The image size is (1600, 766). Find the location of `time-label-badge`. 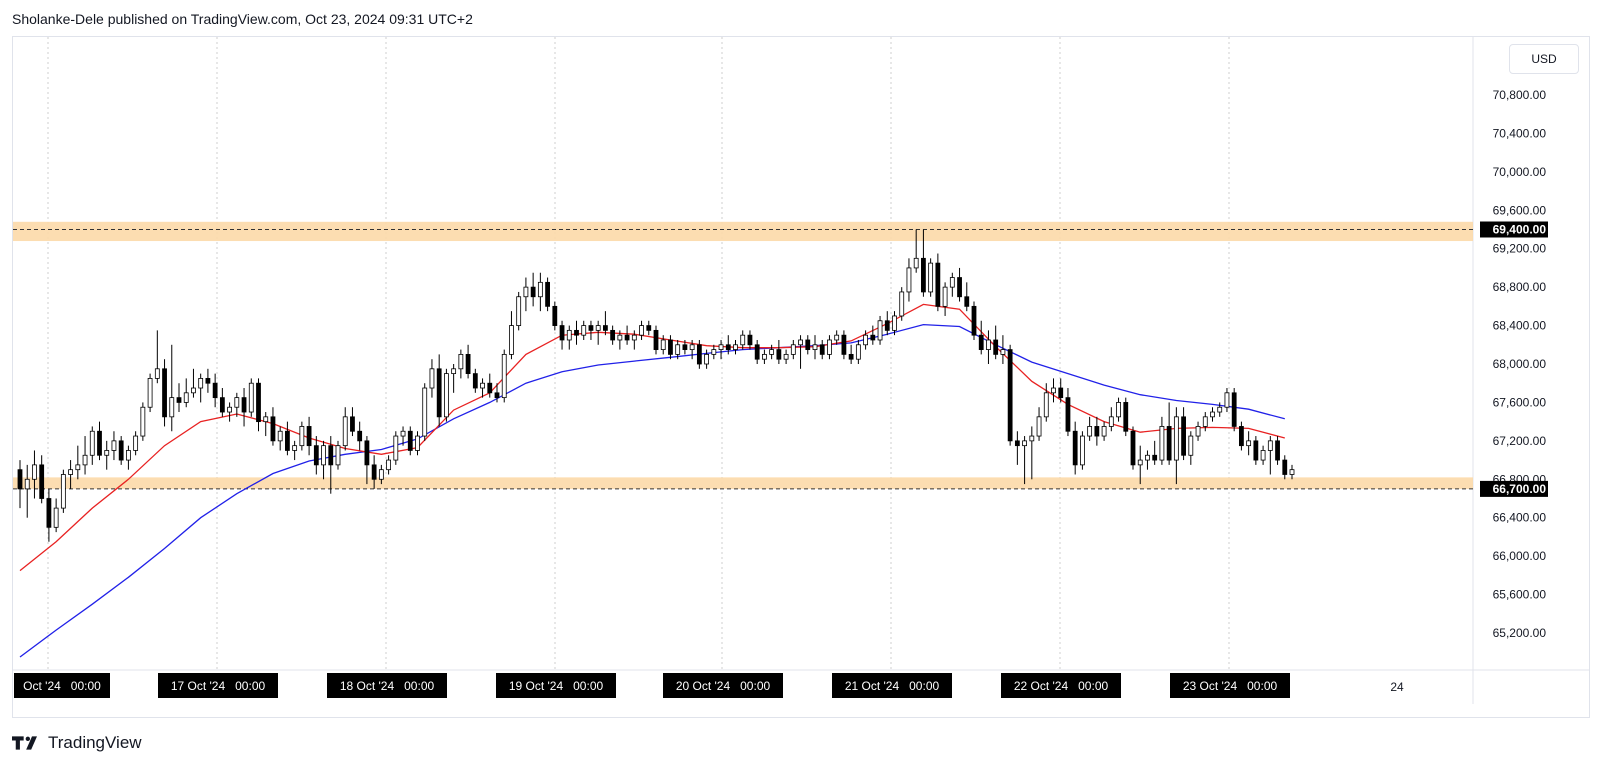

time-label-badge is located at coordinates (387, 685).